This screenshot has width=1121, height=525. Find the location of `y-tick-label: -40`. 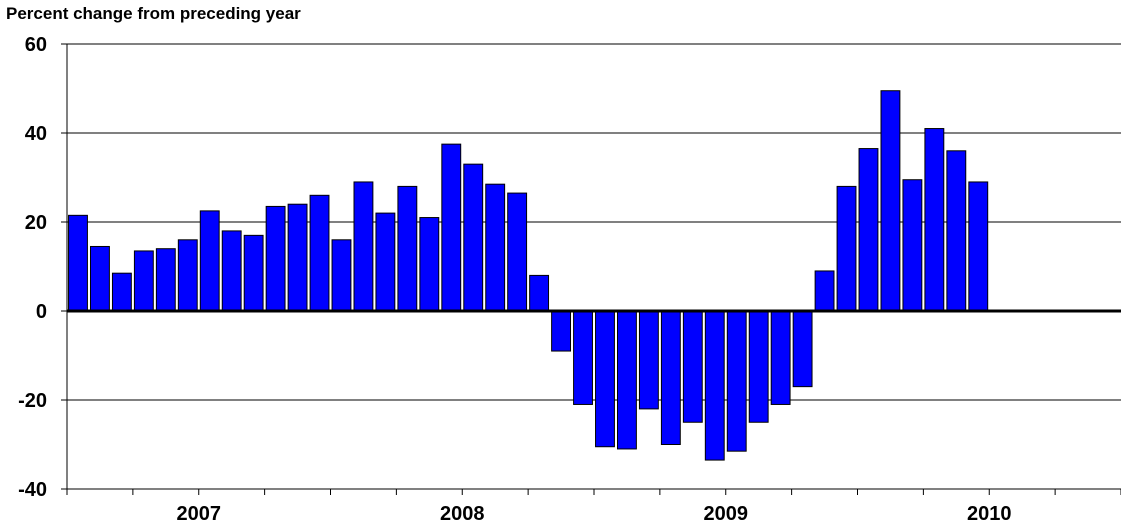

y-tick-label: -40 is located at coordinates (32, 490).